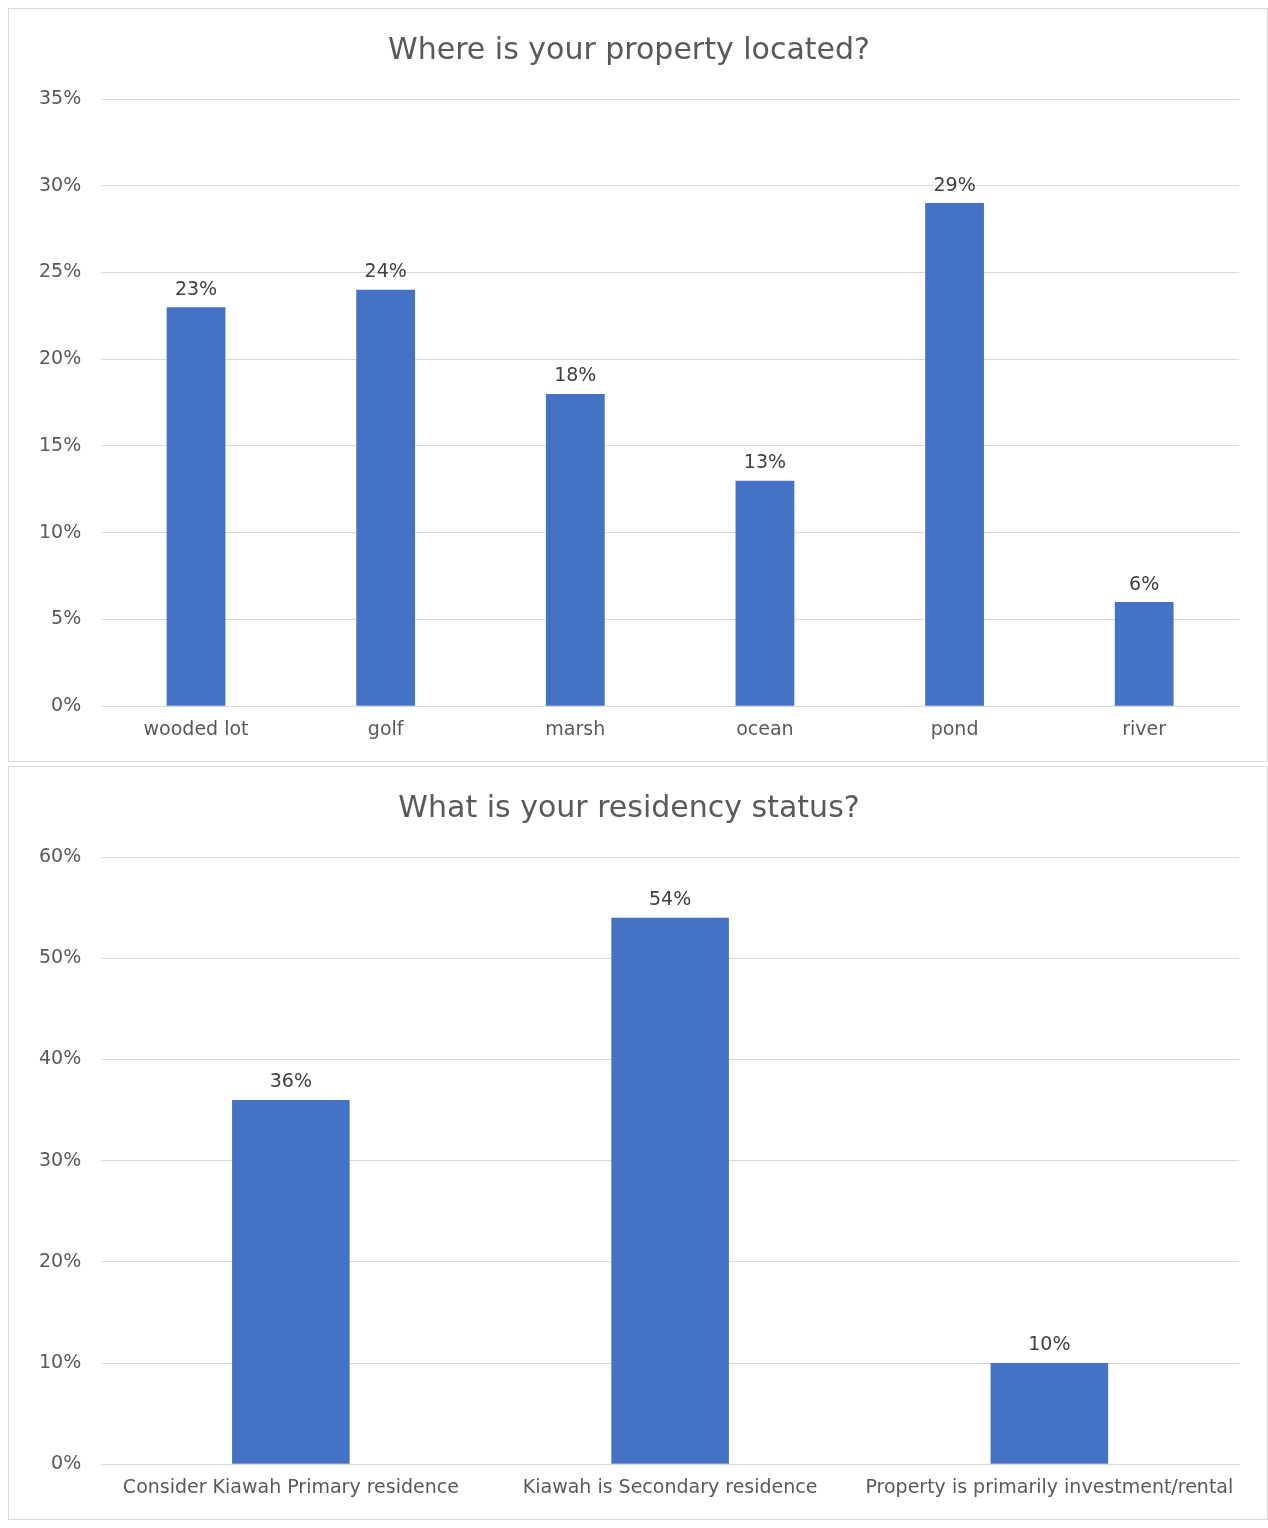  I want to click on data-label: 23%, so click(196, 287).